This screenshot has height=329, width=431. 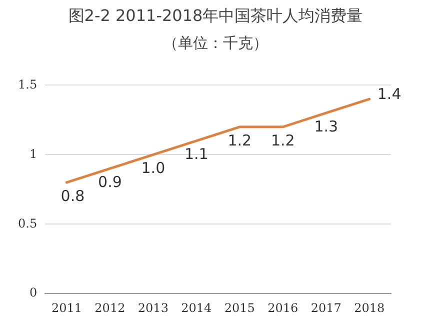 I want to click on x-tick-label: 2013, so click(x=153, y=307).